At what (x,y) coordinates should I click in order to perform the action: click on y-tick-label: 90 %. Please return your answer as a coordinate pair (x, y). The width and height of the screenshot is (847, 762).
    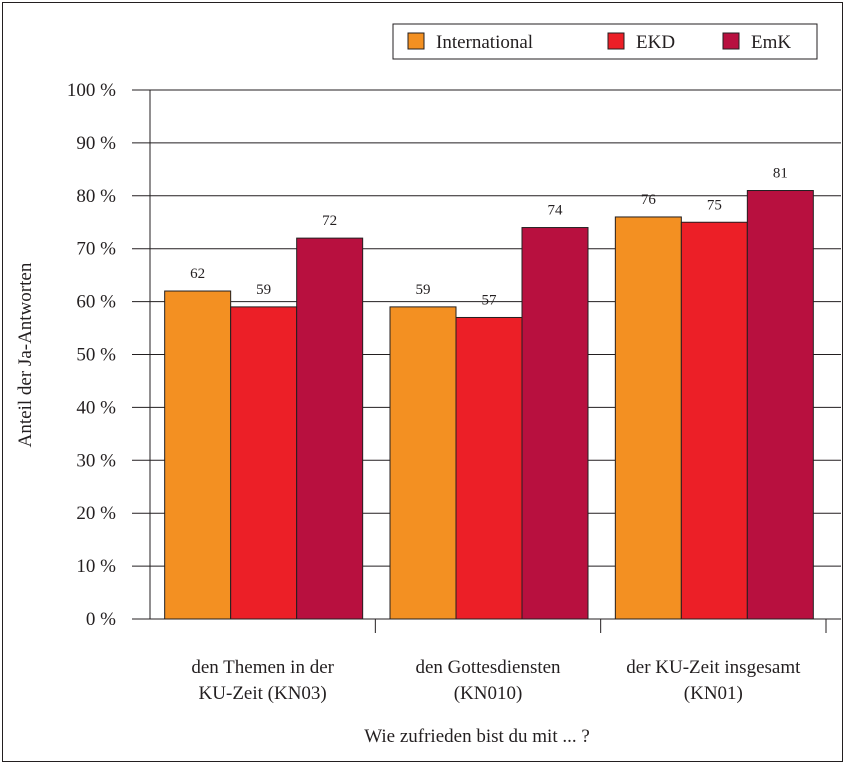
    Looking at the image, I should click on (96, 143).